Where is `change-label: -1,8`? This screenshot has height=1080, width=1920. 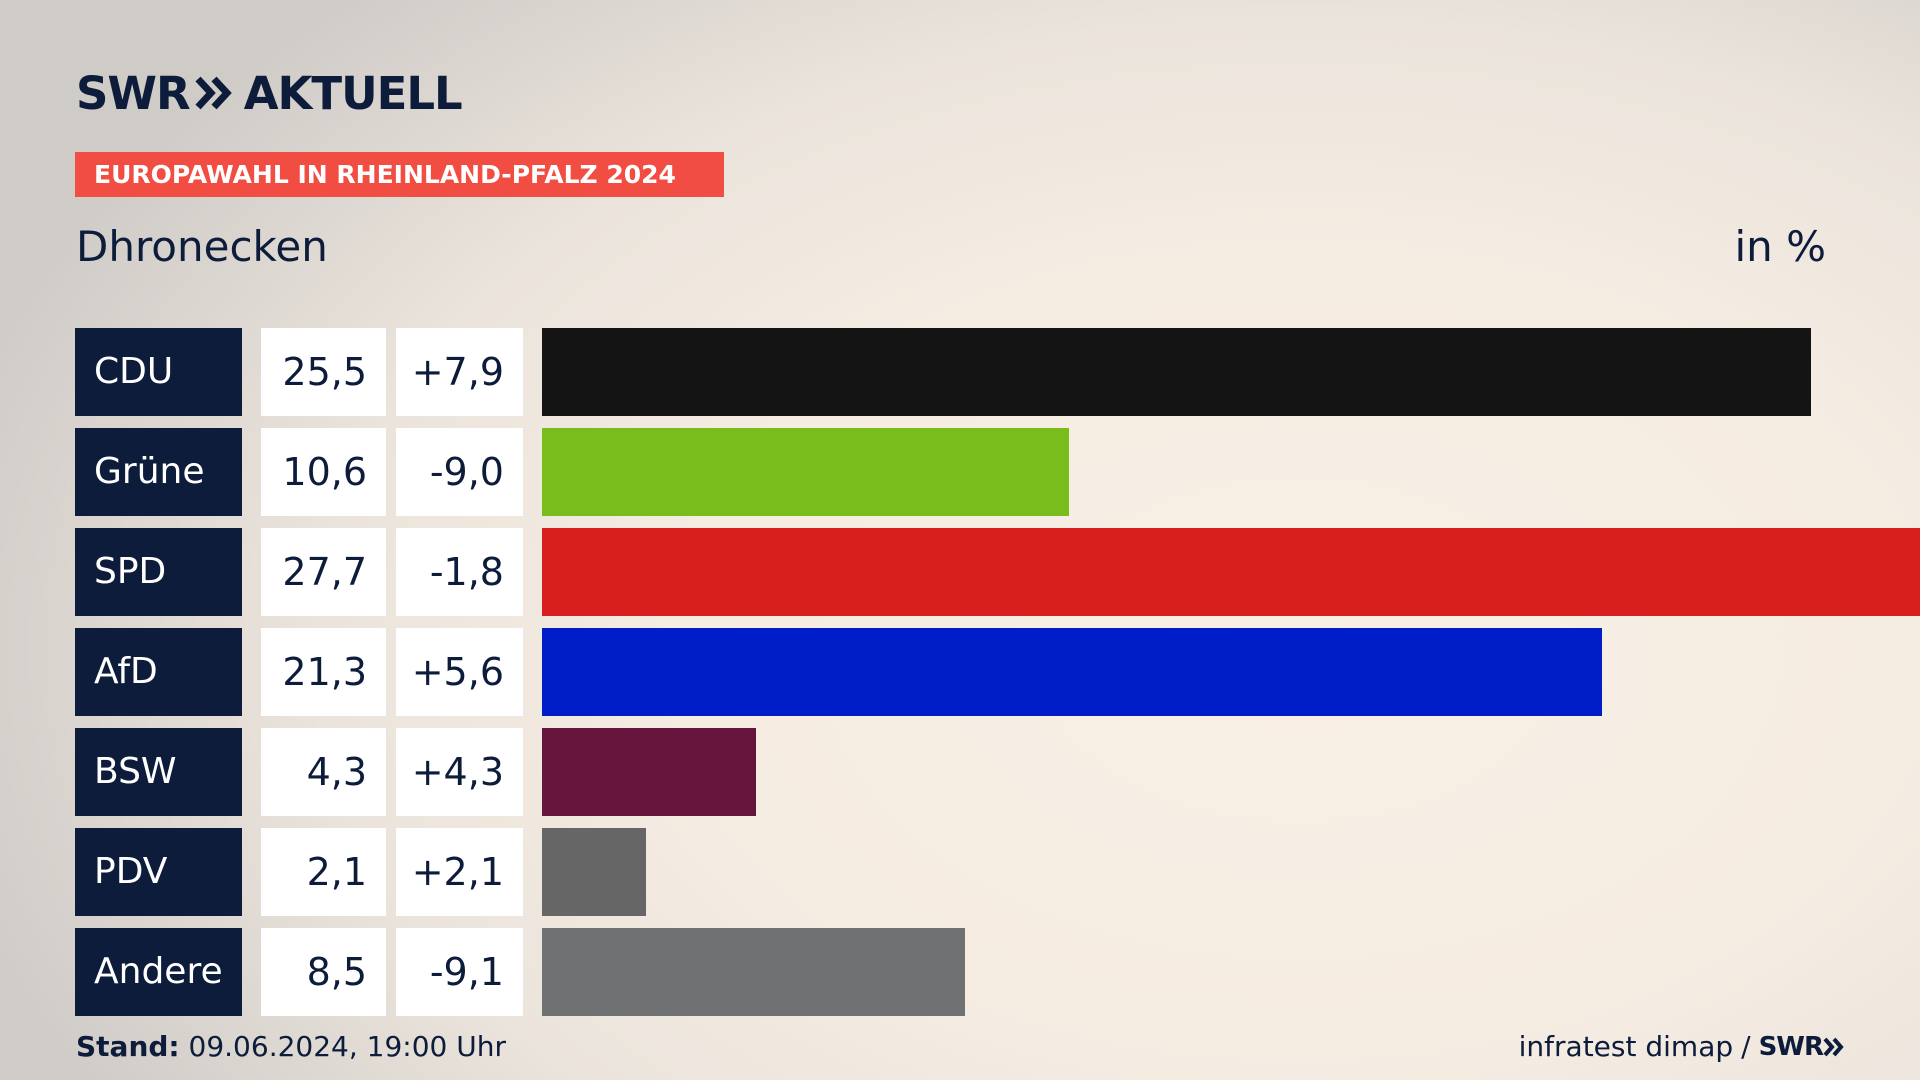 change-label: -1,8 is located at coordinates (459, 572).